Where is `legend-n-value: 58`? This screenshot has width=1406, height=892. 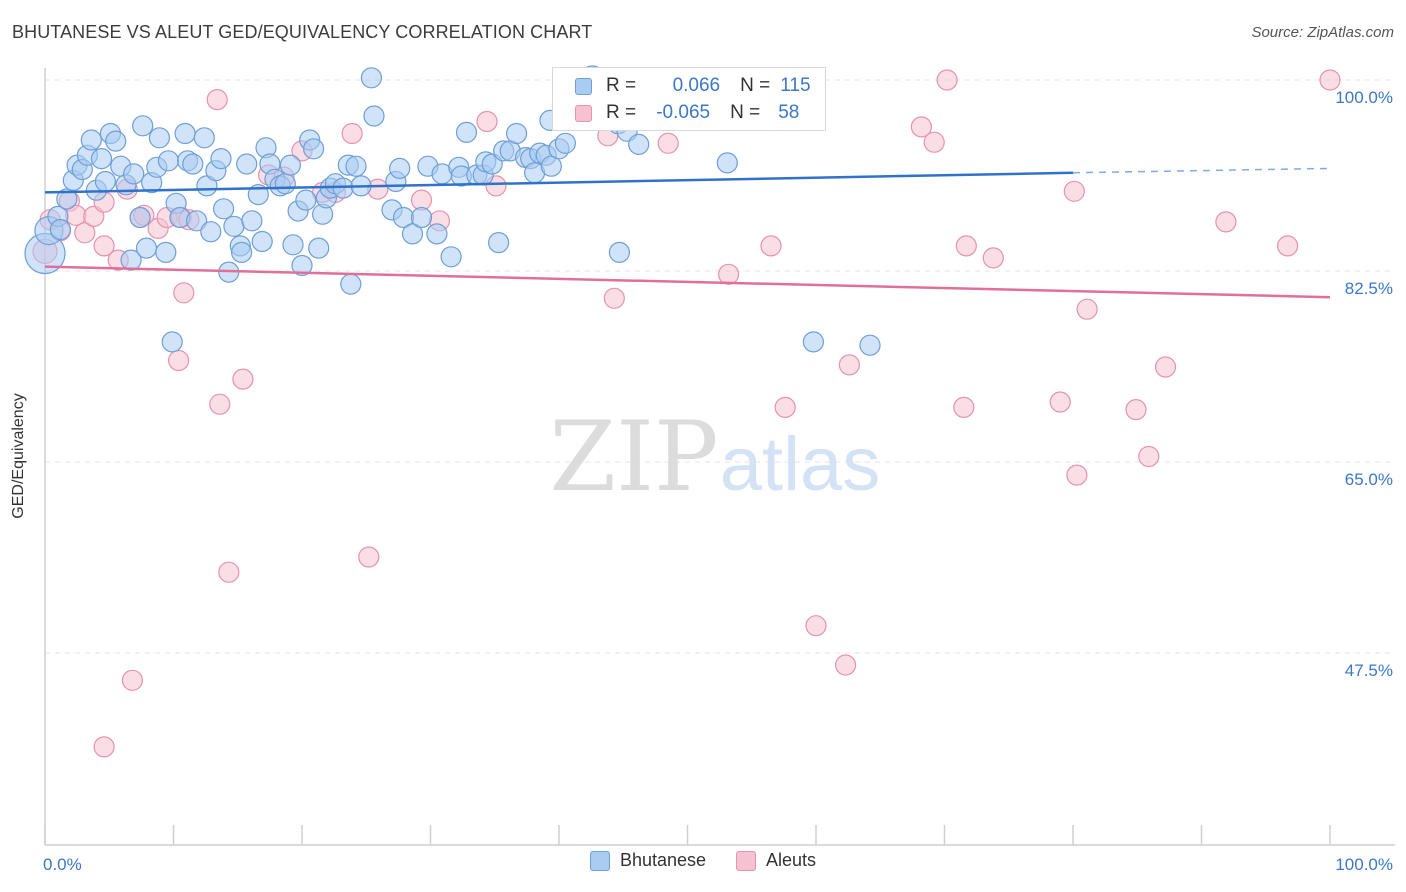
legend-n-value: 58 is located at coordinates (789, 112).